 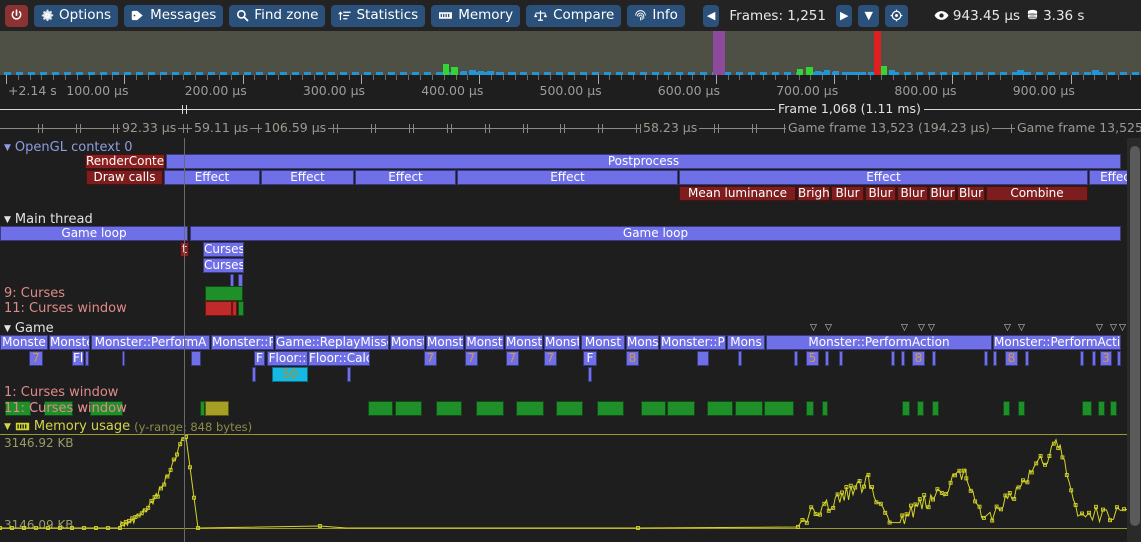 I want to click on timeline-zone: Game::ReplayMissed, so click(x=332, y=342).